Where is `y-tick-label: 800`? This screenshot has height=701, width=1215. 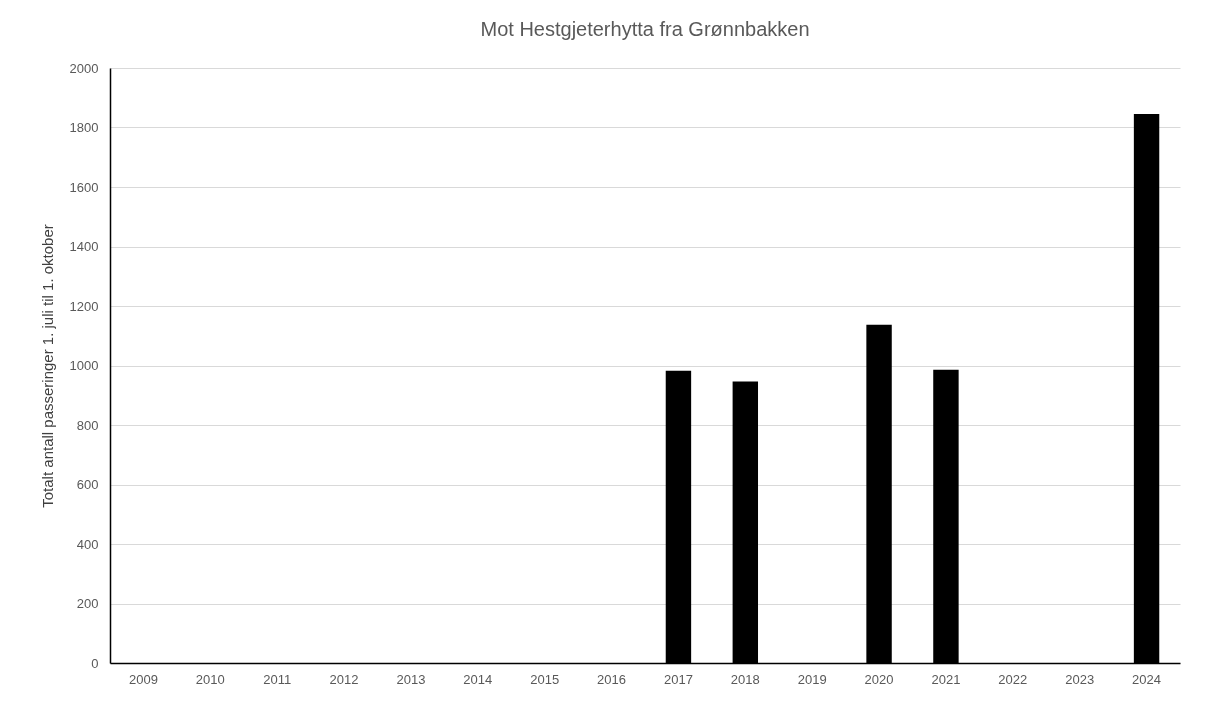
y-tick-label: 800 is located at coordinates (87, 425).